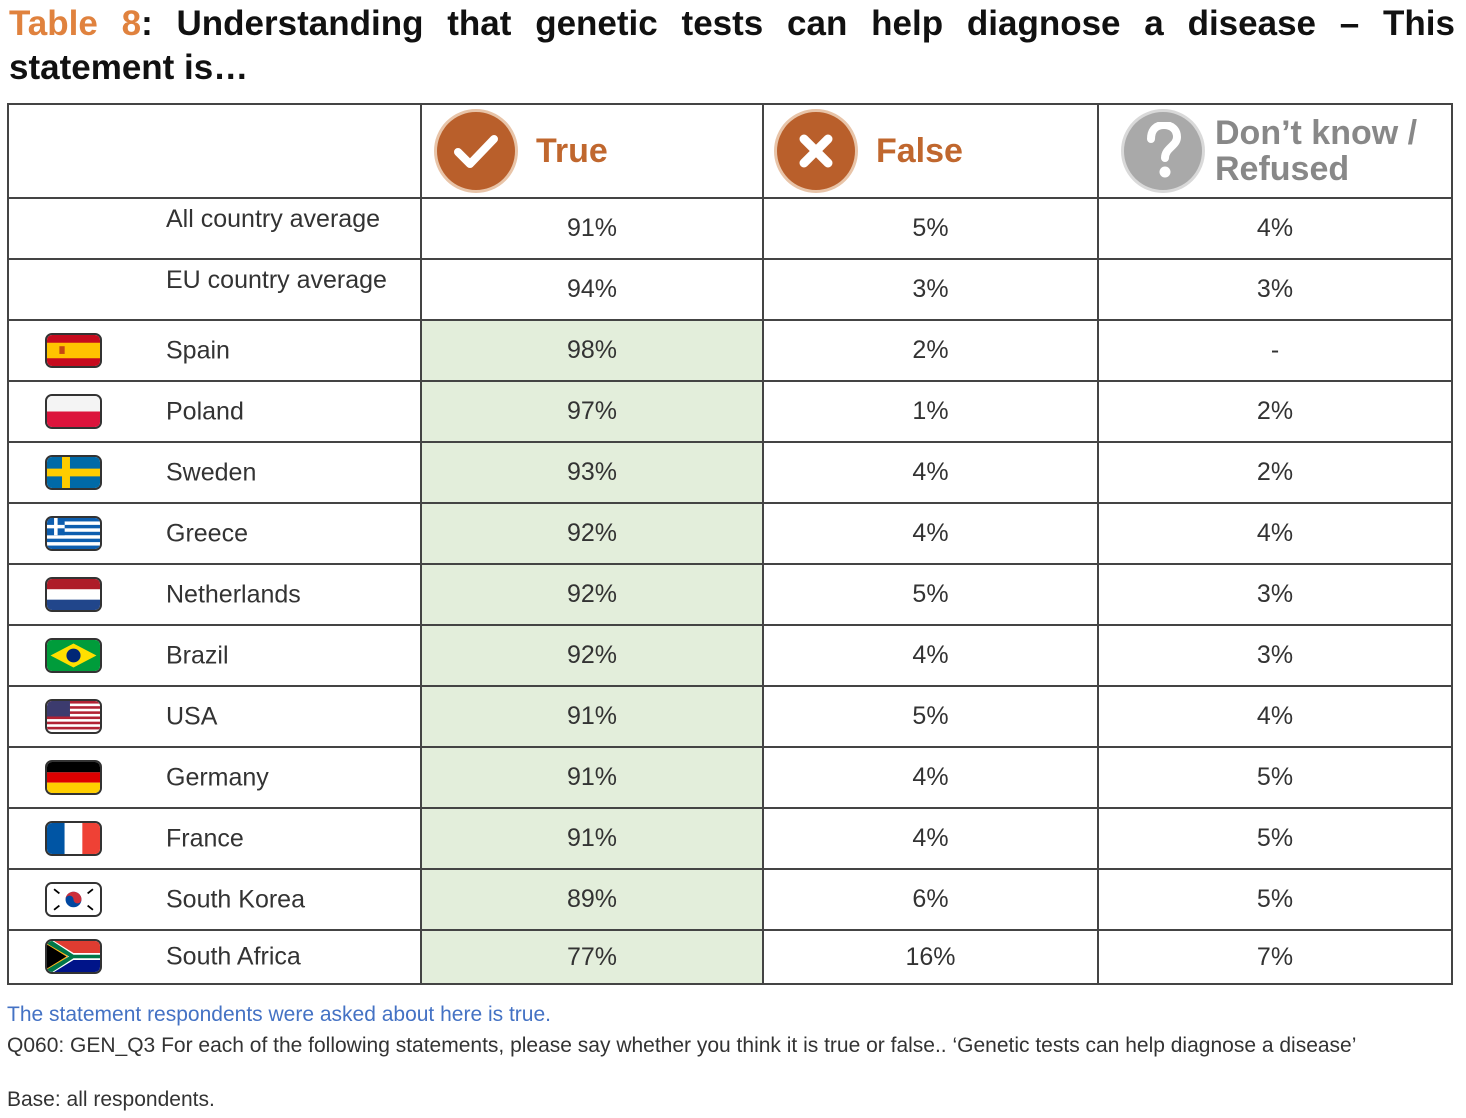 The width and height of the screenshot is (1466, 1118). I want to click on row-label-cell: Poland, so click(214, 411).